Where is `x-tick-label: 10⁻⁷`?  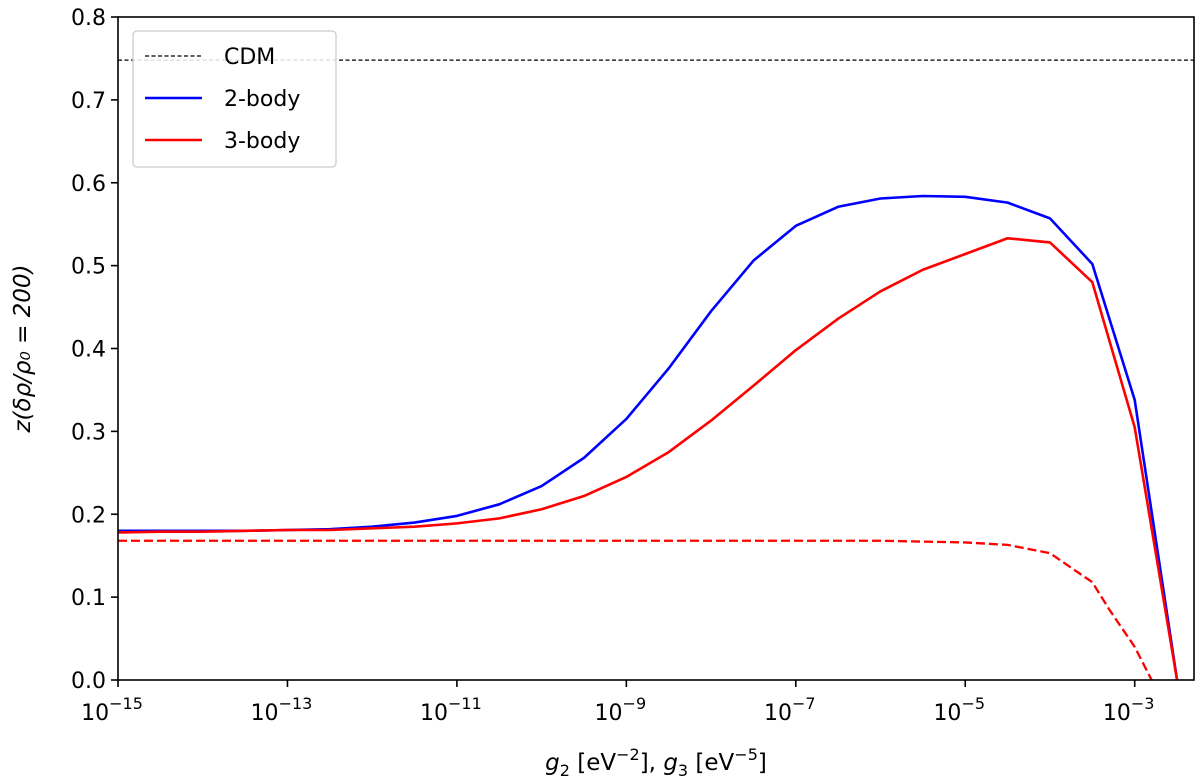 x-tick-label: 10⁻⁷ is located at coordinates (790, 710).